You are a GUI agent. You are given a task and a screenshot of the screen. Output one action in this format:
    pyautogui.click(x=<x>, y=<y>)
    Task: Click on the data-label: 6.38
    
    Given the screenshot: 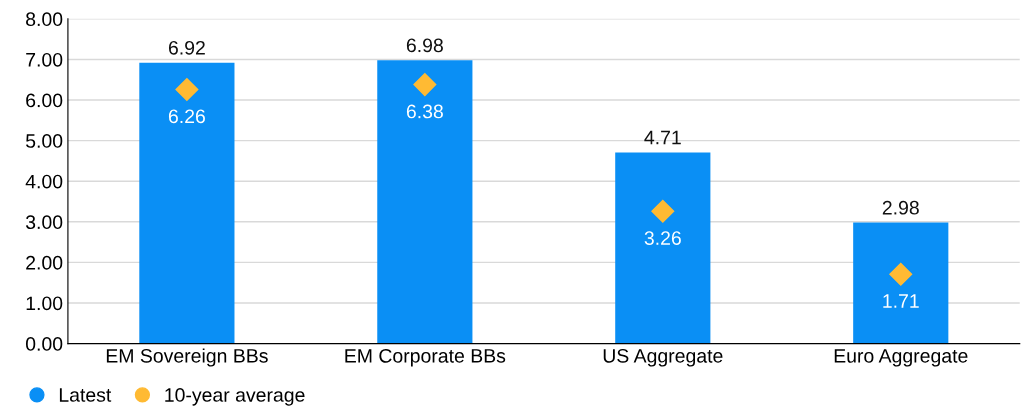 What is the action you would take?
    pyautogui.click(x=424, y=111)
    